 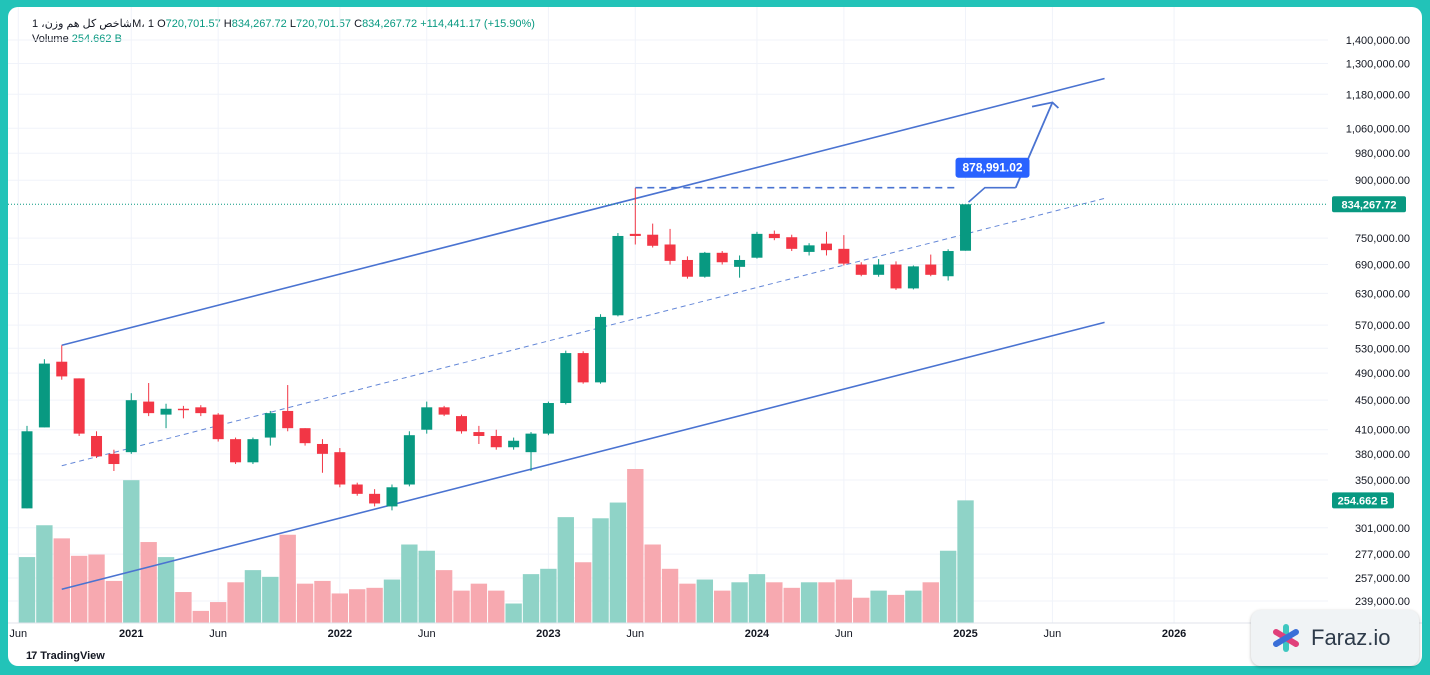 I want to click on brand-name: Faraz.io, so click(x=1351, y=637).